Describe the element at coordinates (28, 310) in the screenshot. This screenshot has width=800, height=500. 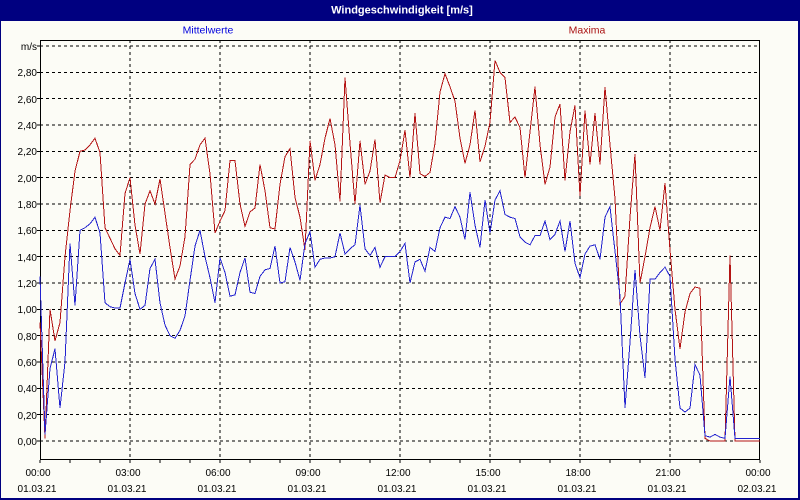
I see `svg-text: 1,00` at that location.